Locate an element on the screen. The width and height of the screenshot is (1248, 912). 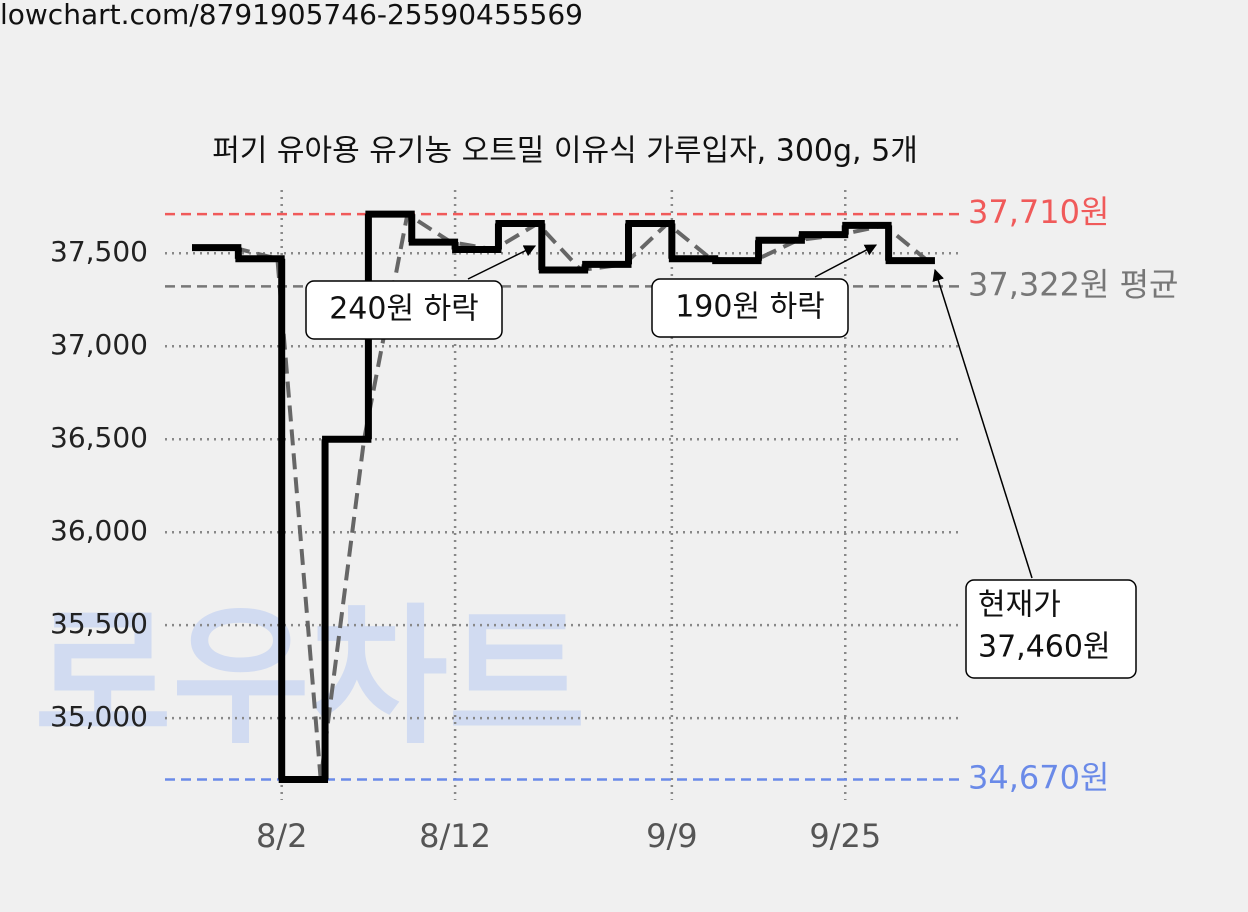
y-tick-label: 35,000 is located at coordinates (99, 716).